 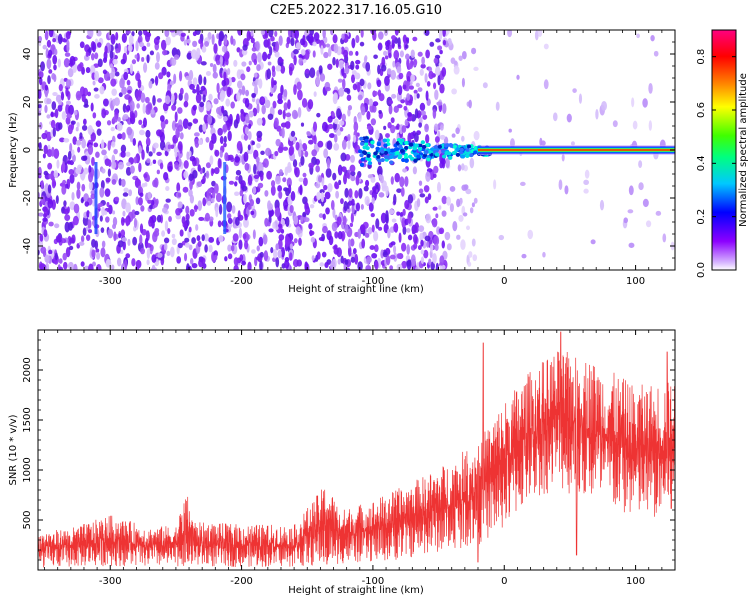 What do you see at coordinates (27, 54) in the screenshot?
I see `spectrogram-y-tick-label: 40` at bounding box center [27, 54].